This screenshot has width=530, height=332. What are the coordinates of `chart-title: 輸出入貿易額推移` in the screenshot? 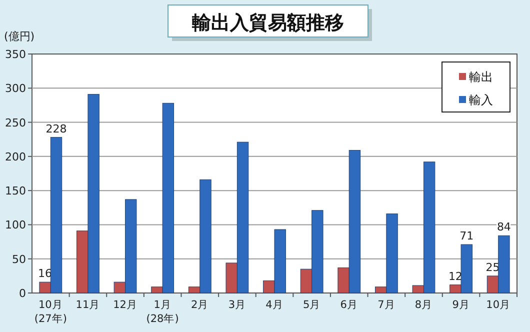 It's located at (267, 23).